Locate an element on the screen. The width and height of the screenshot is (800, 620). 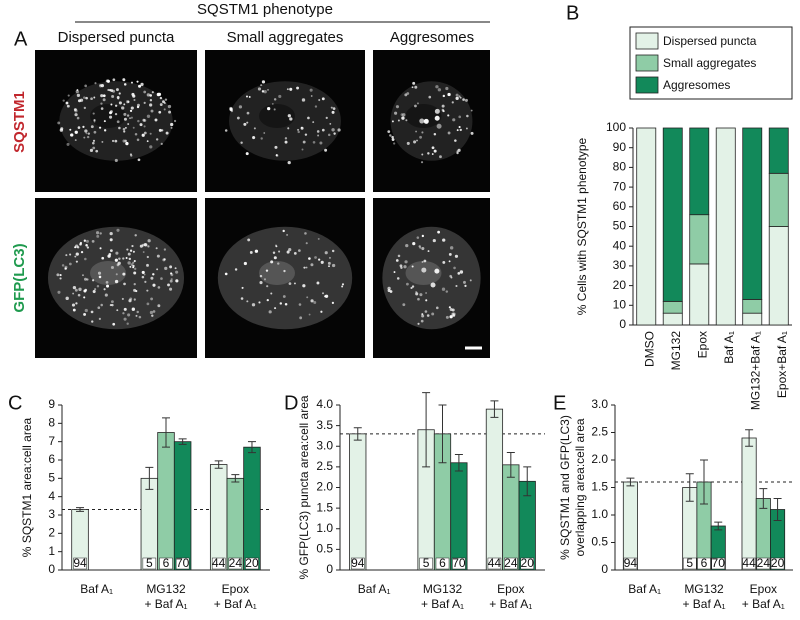
y-tick-label: 1.5 is located at coordinates (324, 507).